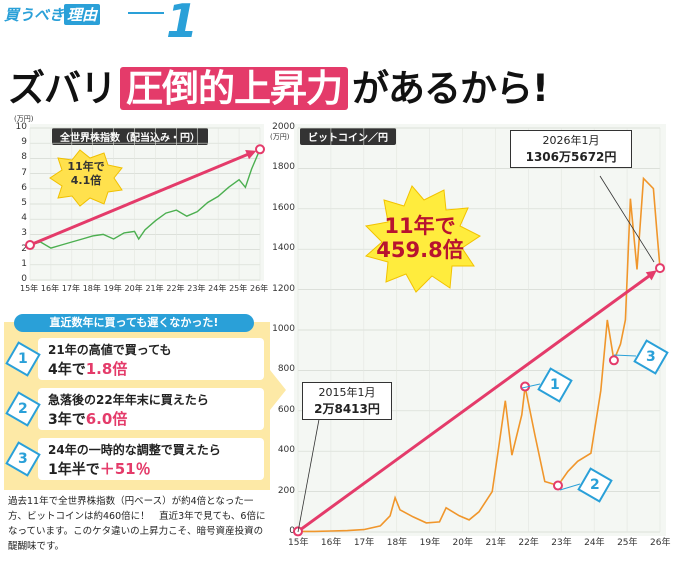  I want to click on reason-1-line1: 21年の高値で買っても, so click(110, 350).